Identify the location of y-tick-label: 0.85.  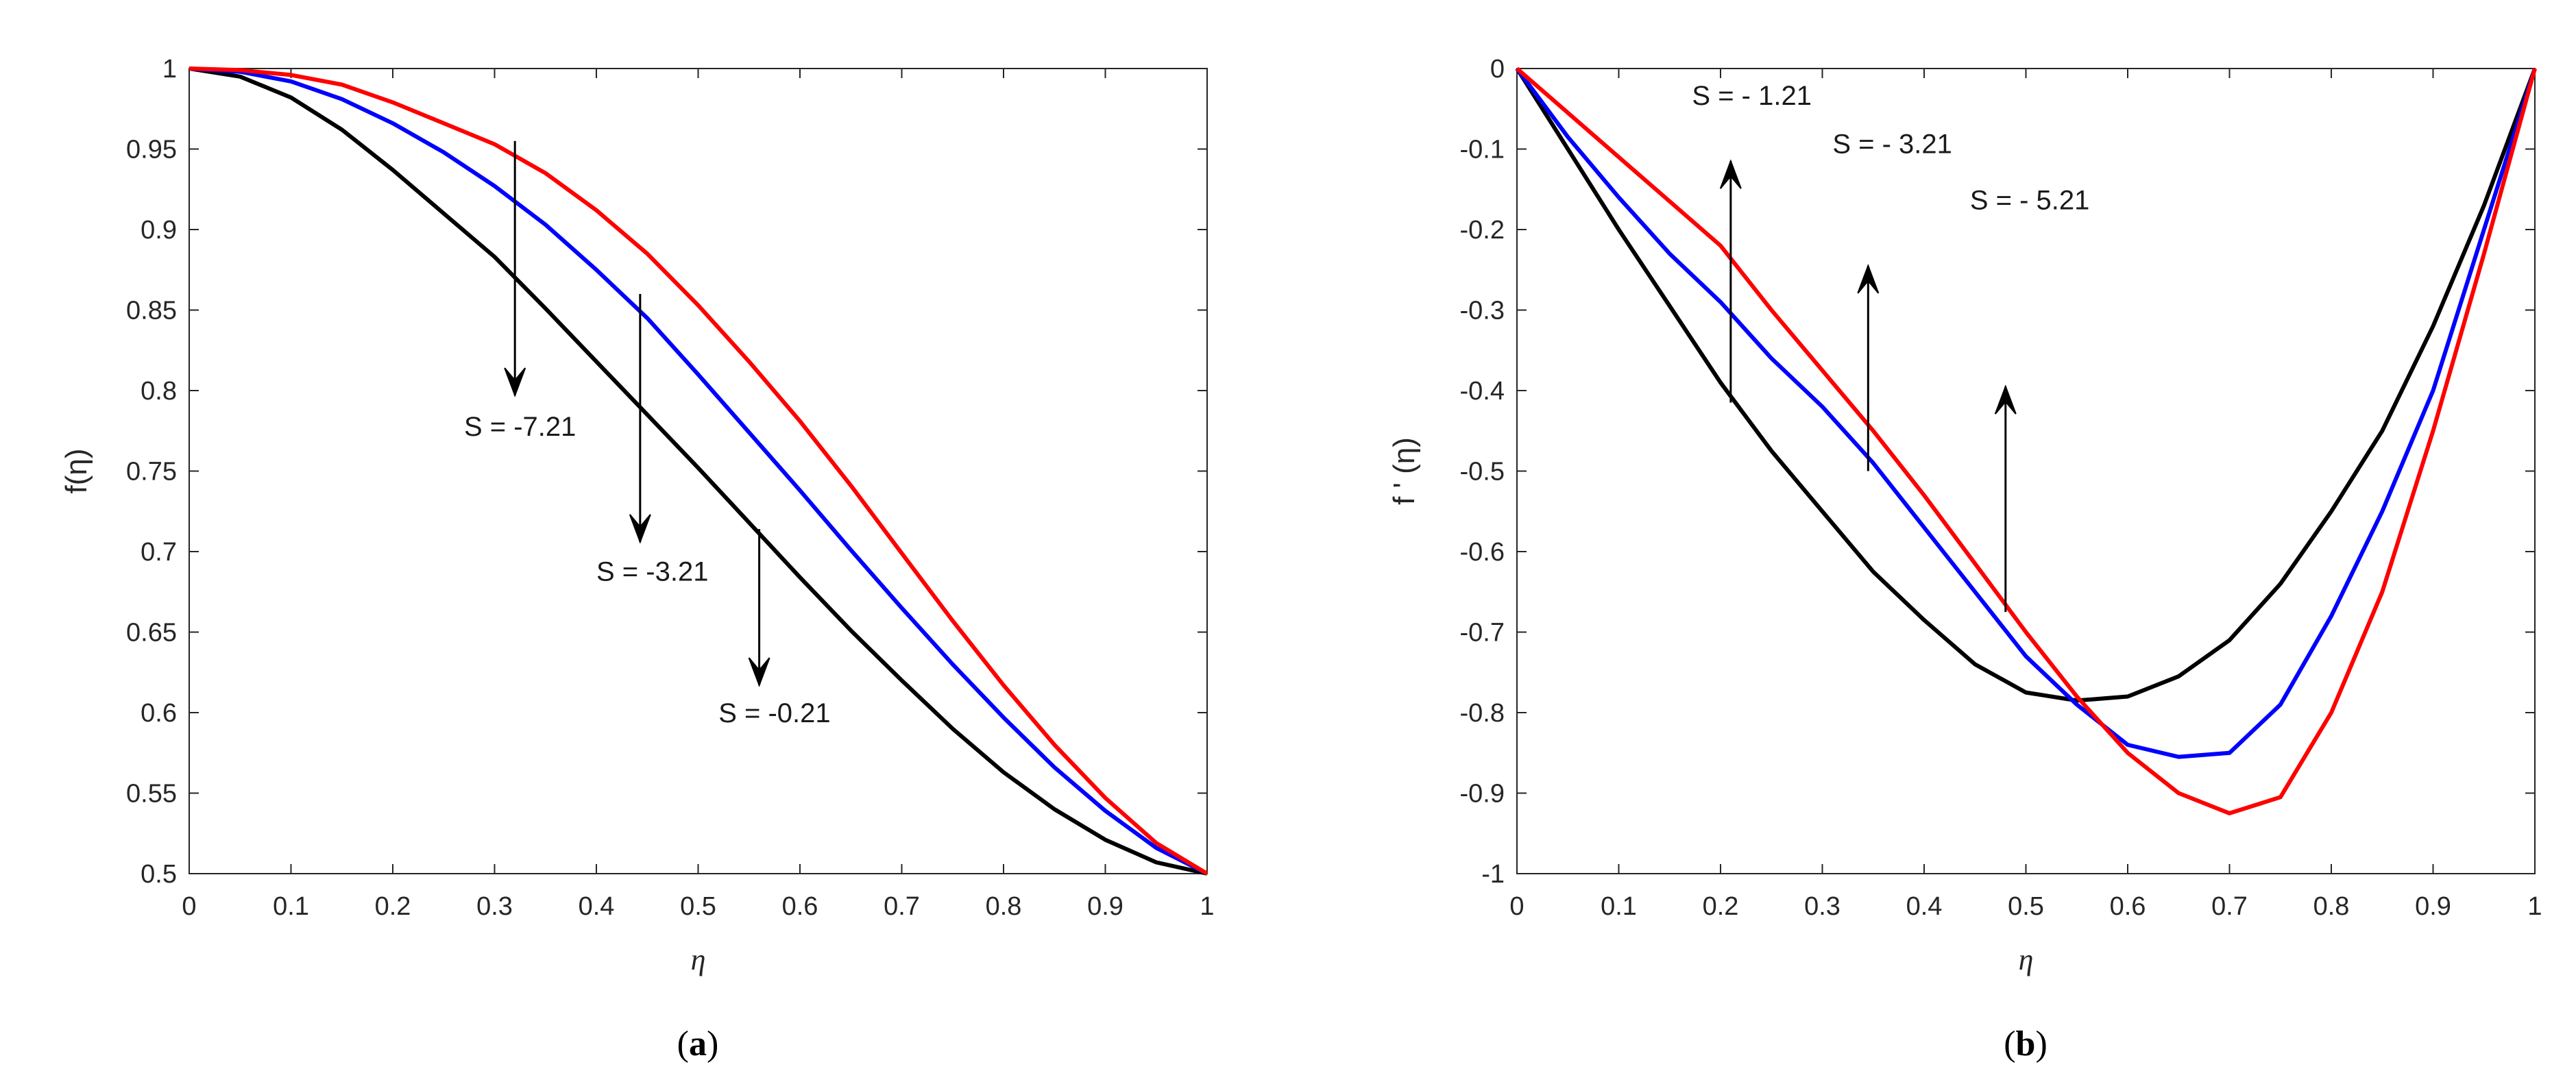
(151, 311).